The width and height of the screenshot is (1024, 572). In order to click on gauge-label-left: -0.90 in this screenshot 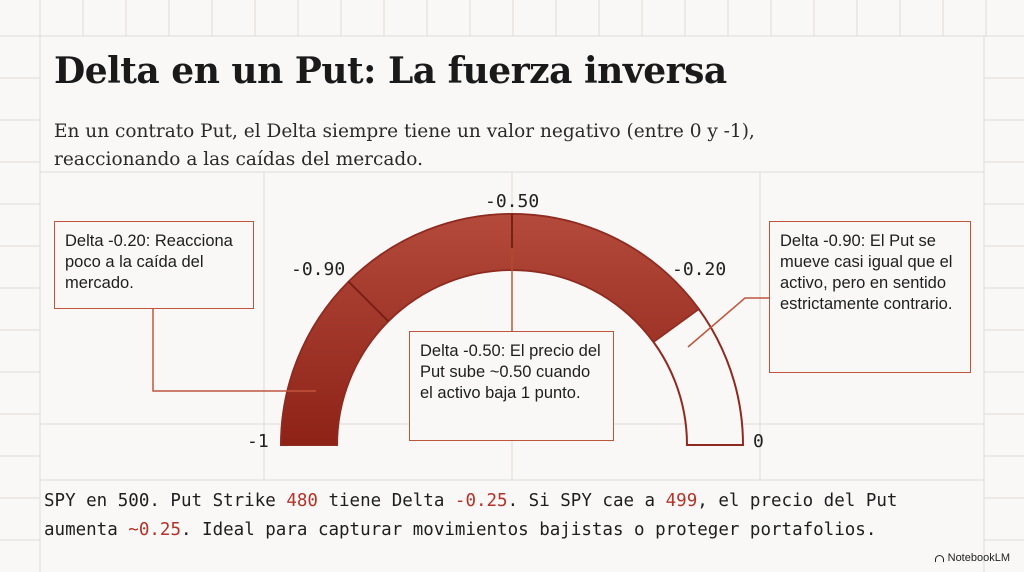, I will do `click(318, 269)`.